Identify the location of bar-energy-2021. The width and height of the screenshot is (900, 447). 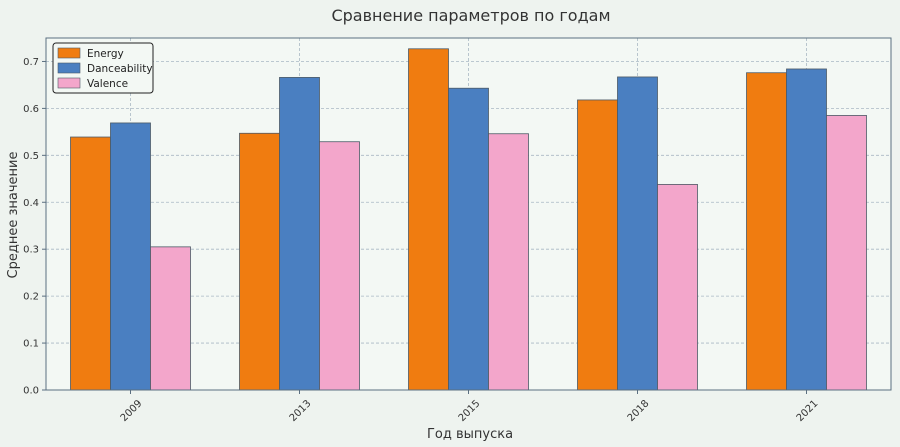
(766, 231).